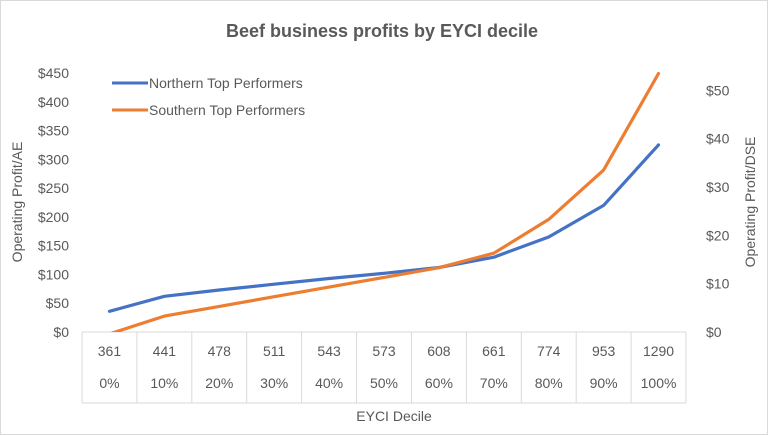  I want to click on legend-label-northern: Northern Top Performers, so click(226, 83).